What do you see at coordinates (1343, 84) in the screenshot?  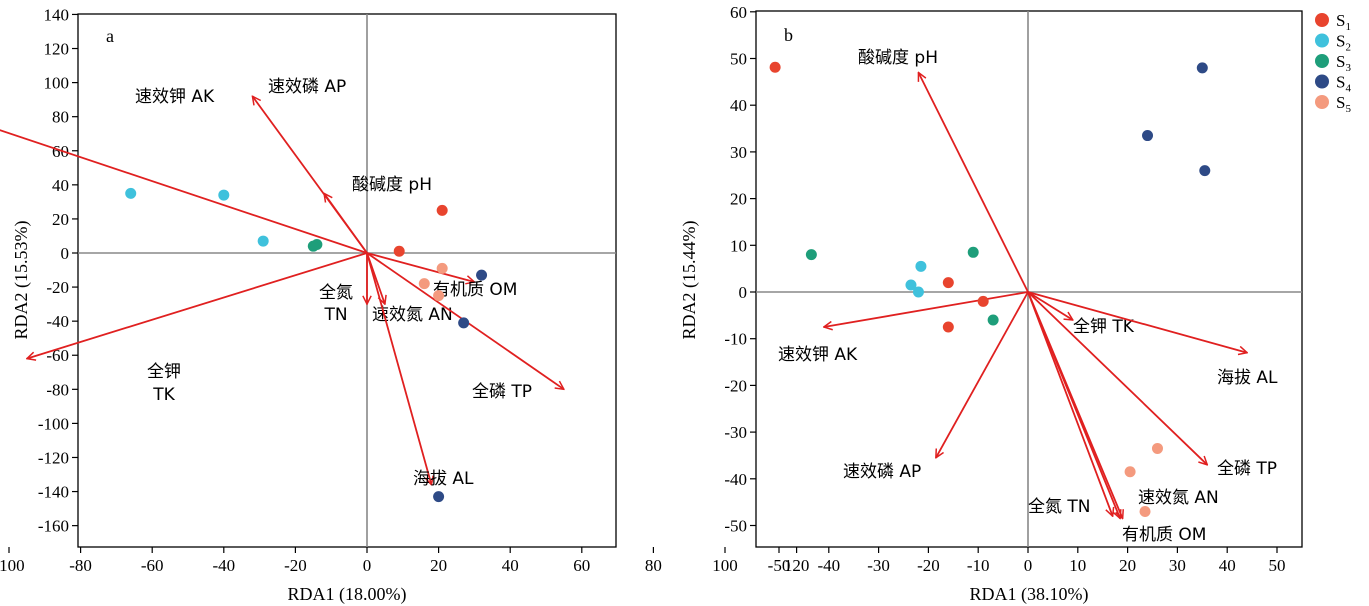 I see `legend-label: S4` at bounding box center [1343, 84].